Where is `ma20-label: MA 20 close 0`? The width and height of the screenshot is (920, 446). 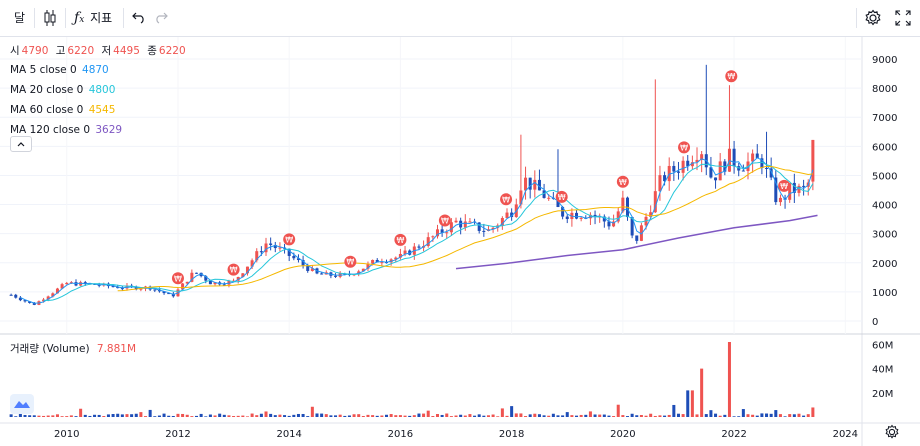
ma20-label: MA 20 close 0 is located at coordinates (47, 90).